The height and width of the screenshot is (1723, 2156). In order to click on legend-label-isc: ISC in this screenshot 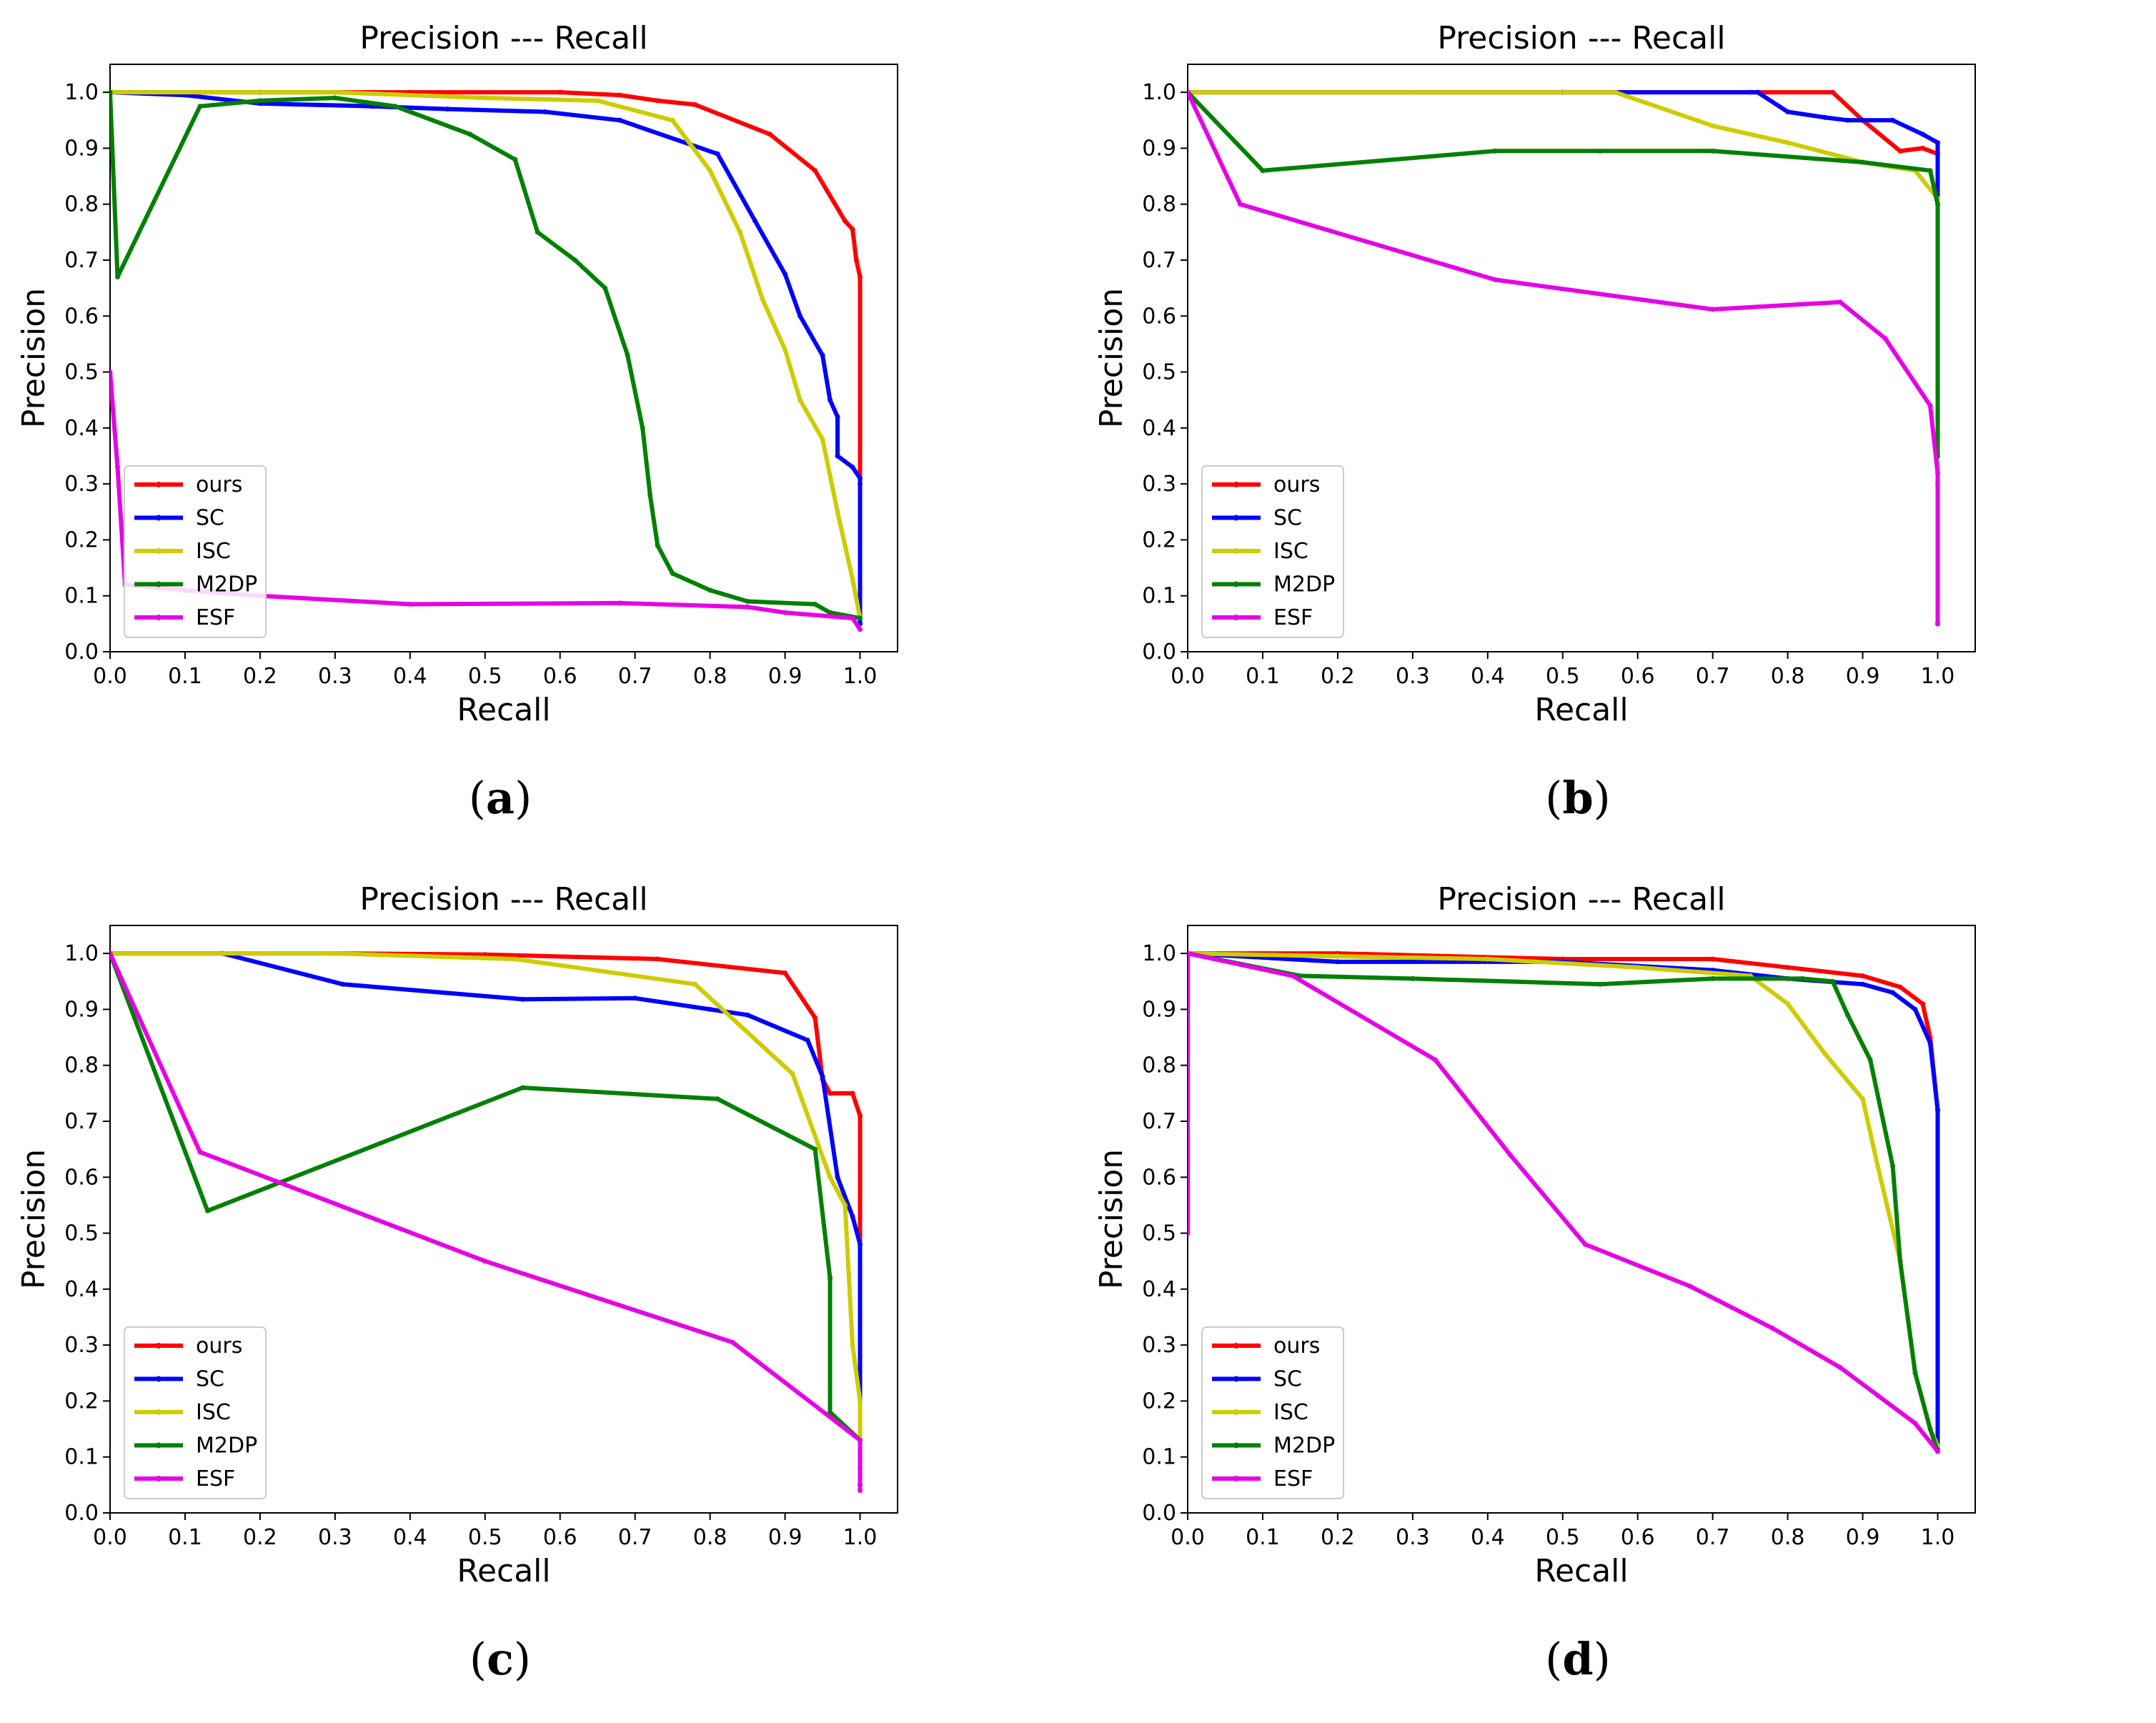, I will do `click(1290, 551)`.